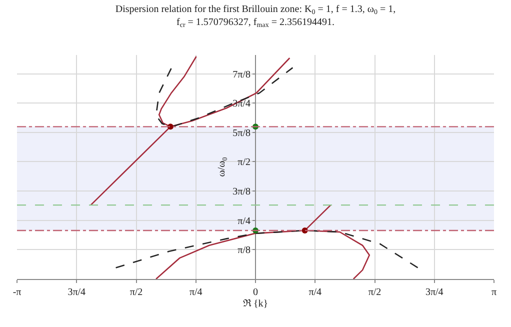 The height and width of the screenshot is (327, 511). Describe the element at coordinates (17, 292) in the screenshot. I see `x-tick-label: -π` at that location.